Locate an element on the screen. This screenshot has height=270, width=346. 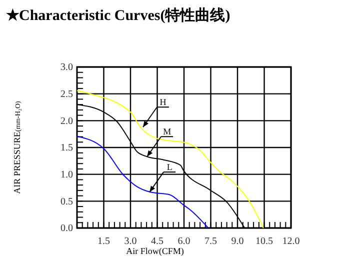
y-tick-label: 1.0 is located at coordinates (66, 175).